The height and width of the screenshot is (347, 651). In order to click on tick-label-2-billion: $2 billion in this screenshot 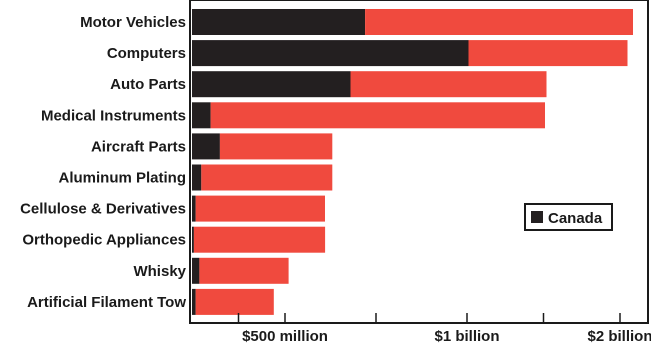, I will do `click(619, 336)`.